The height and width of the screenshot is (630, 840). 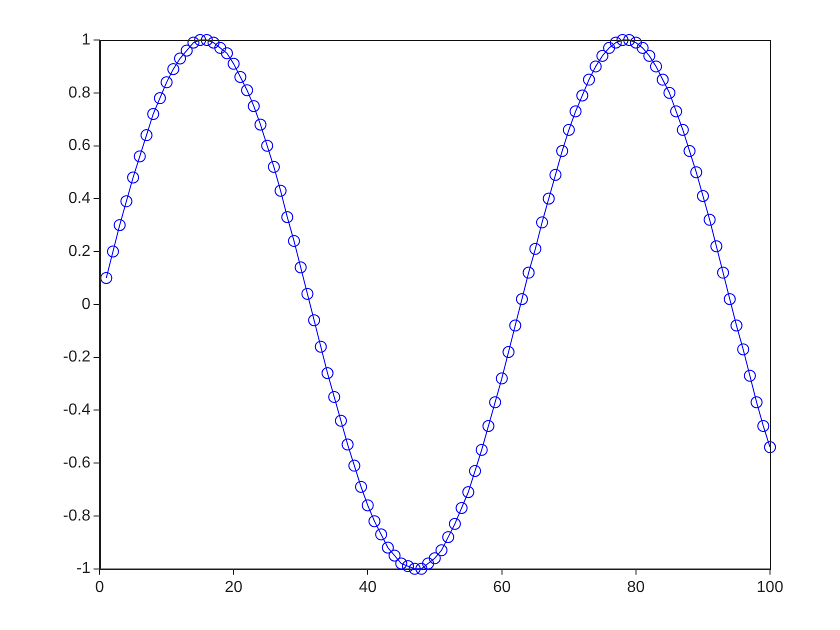 I want to click on y-tick-label: 0, so click(x=86, y=304).